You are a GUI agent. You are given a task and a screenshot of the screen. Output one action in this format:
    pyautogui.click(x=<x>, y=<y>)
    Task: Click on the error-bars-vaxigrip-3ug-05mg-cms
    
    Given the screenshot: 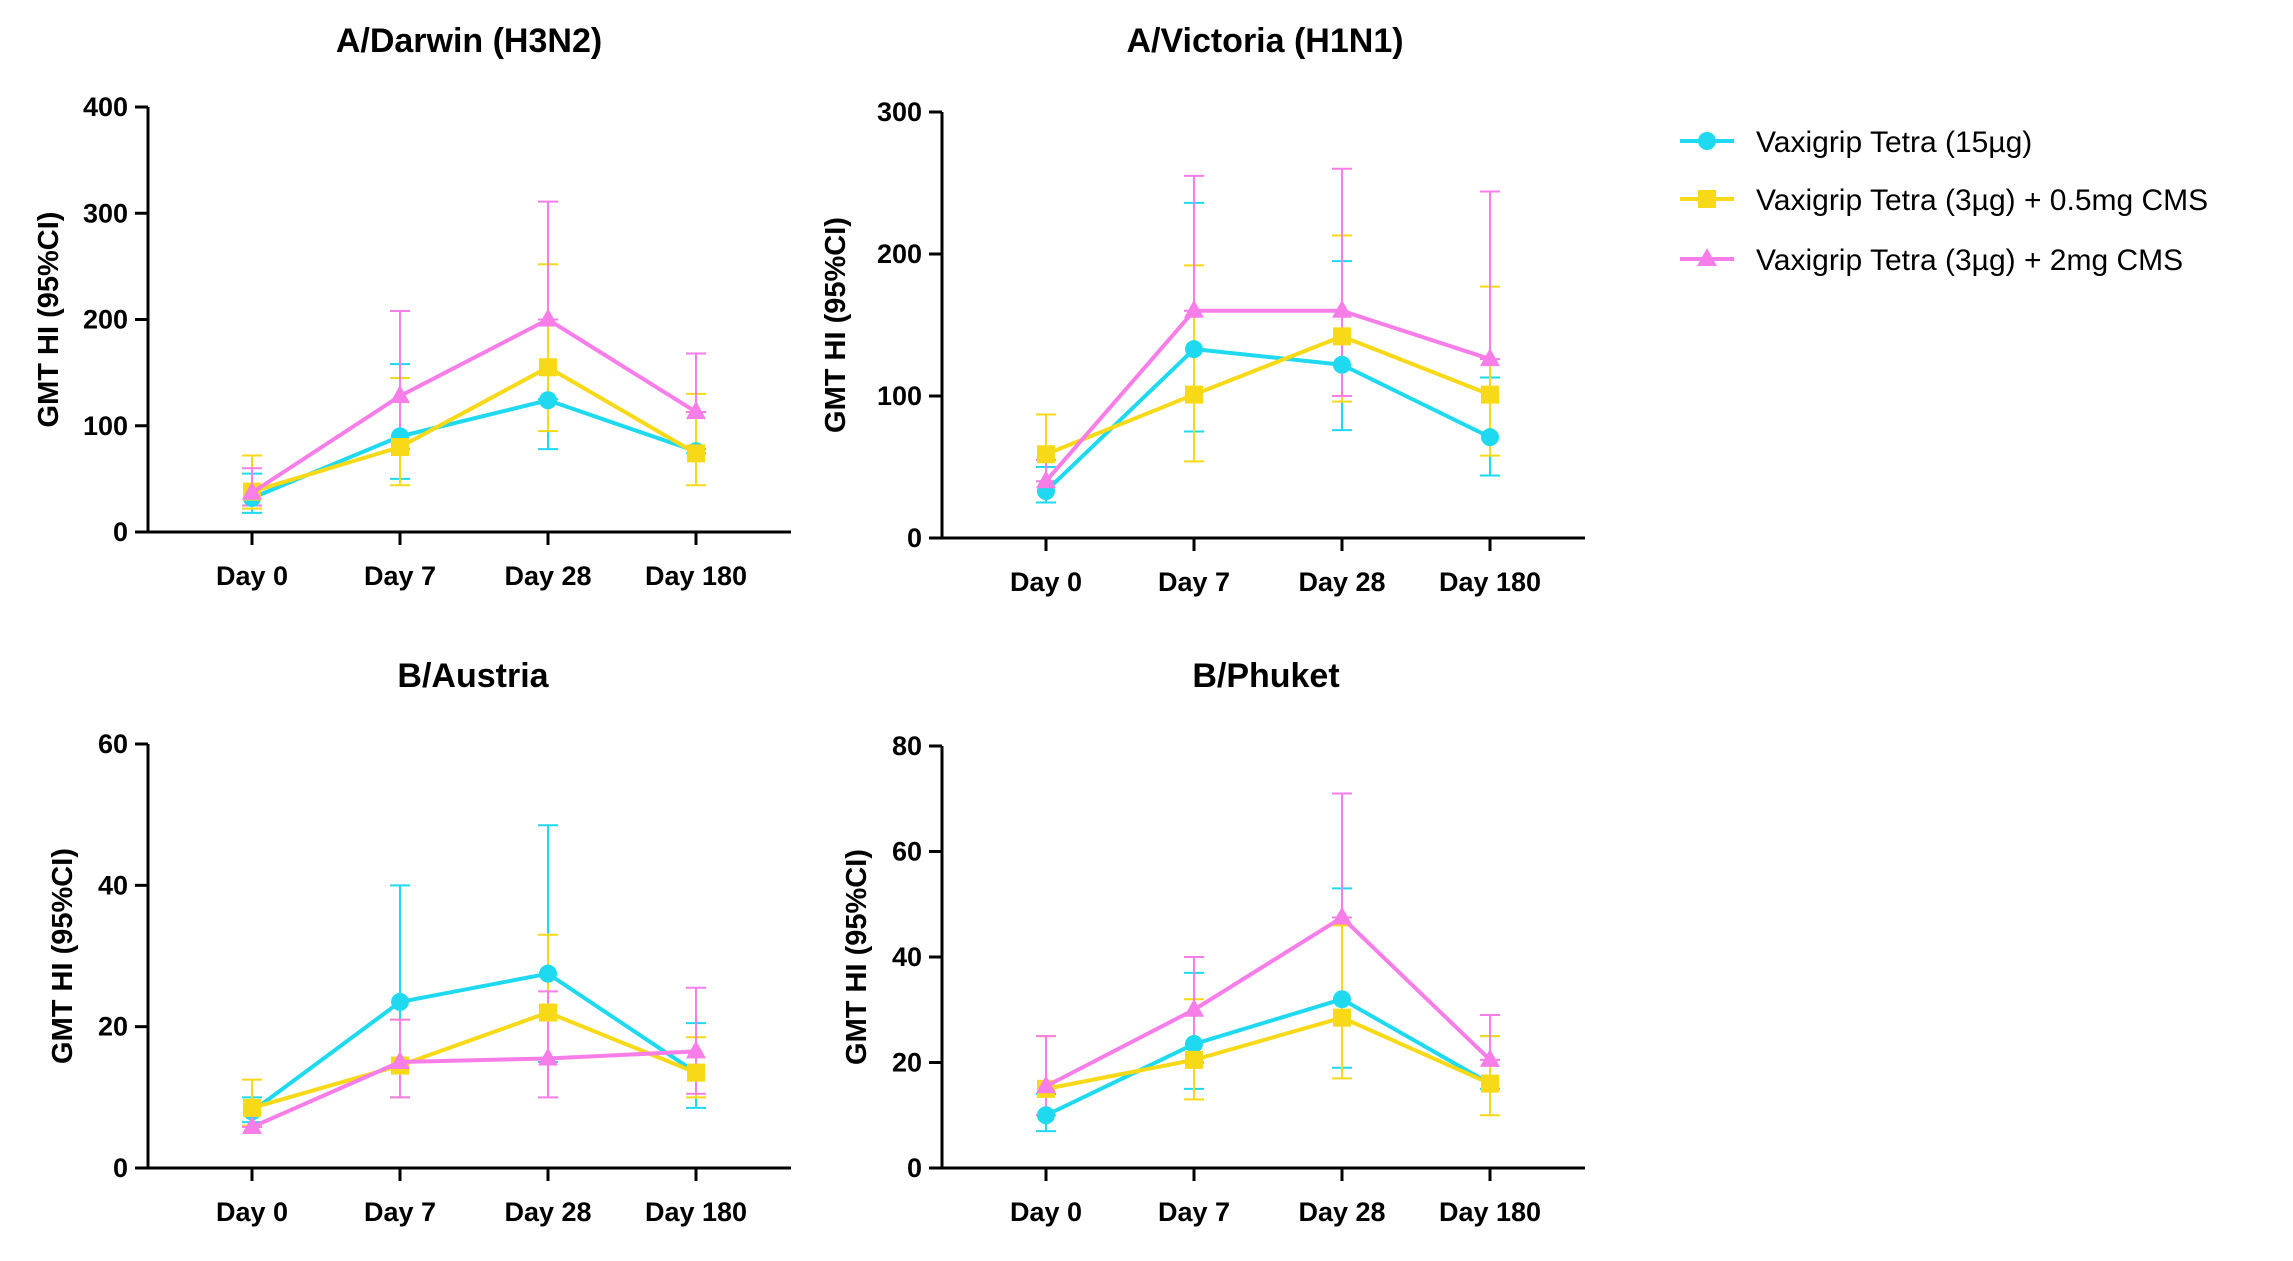 What is the action you would take?
    pyautogui.click(x=474, y=1030)
    